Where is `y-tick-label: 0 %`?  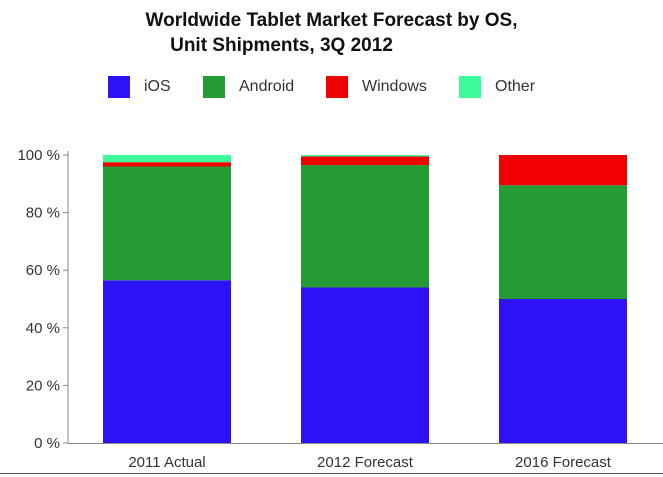 y-tick-label: 0 % is located at coordinates (47, 443).